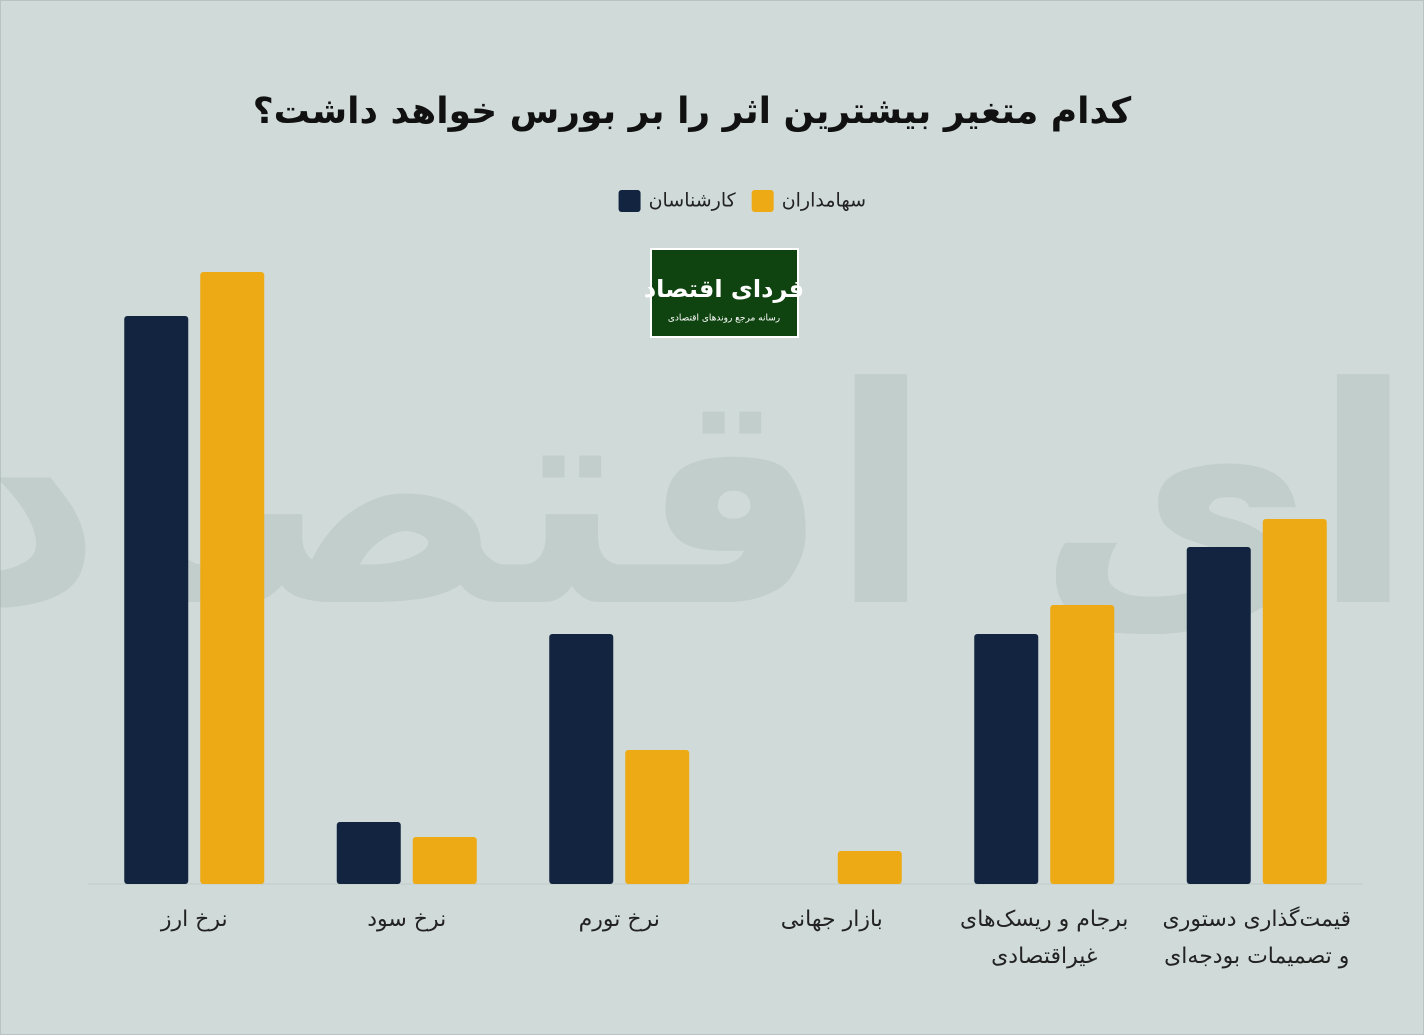 Image resolution: width=1424 pixels, height=1035 pixels. I want to click on x-tick-label: برجام و ریسک‌های, so click(1044, 919).